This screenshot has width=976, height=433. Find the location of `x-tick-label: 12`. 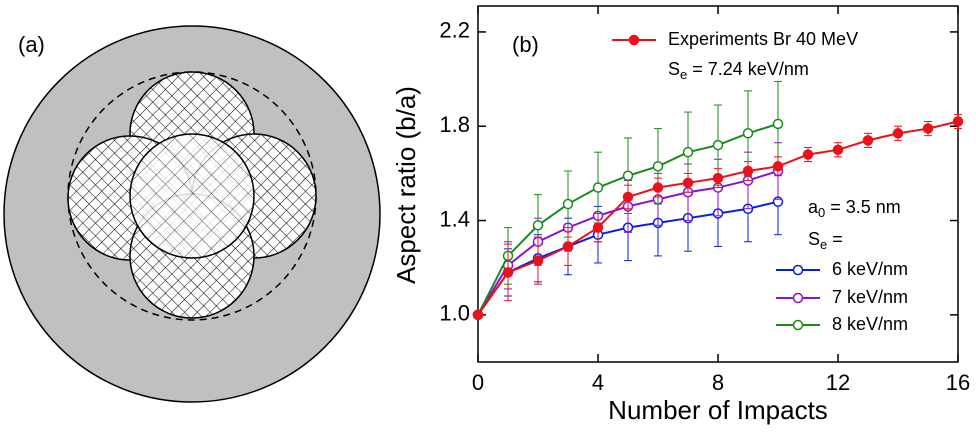

x-tick-label: 12 is located at coordinates (838, 382).